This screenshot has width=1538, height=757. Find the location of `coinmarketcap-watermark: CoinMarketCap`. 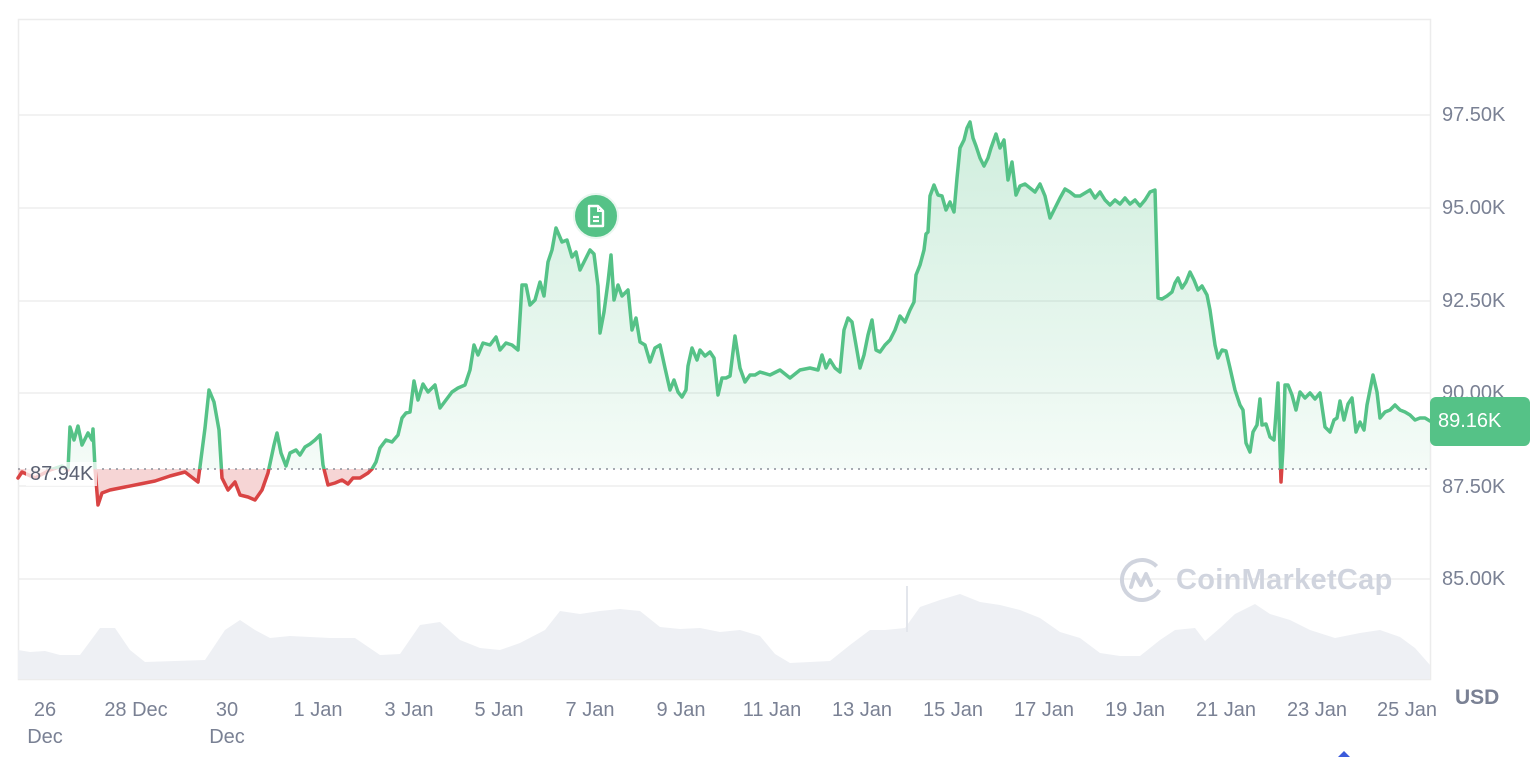

coinmarketcap-watermark: CoinMarketCap is located at coordinates (1255, 580).